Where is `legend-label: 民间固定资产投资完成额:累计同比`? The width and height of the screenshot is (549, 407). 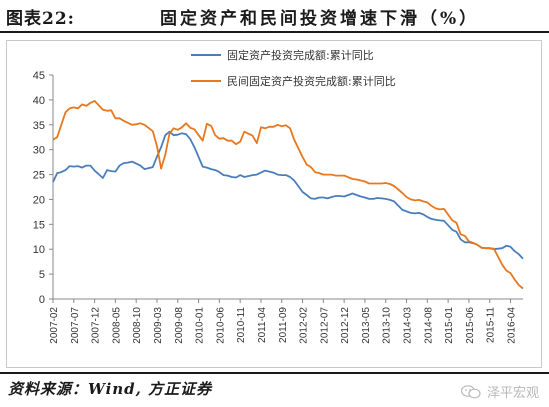 legend-label: 民间固定资产投资完成额:累计同比 is located at coordinates (311, 81).